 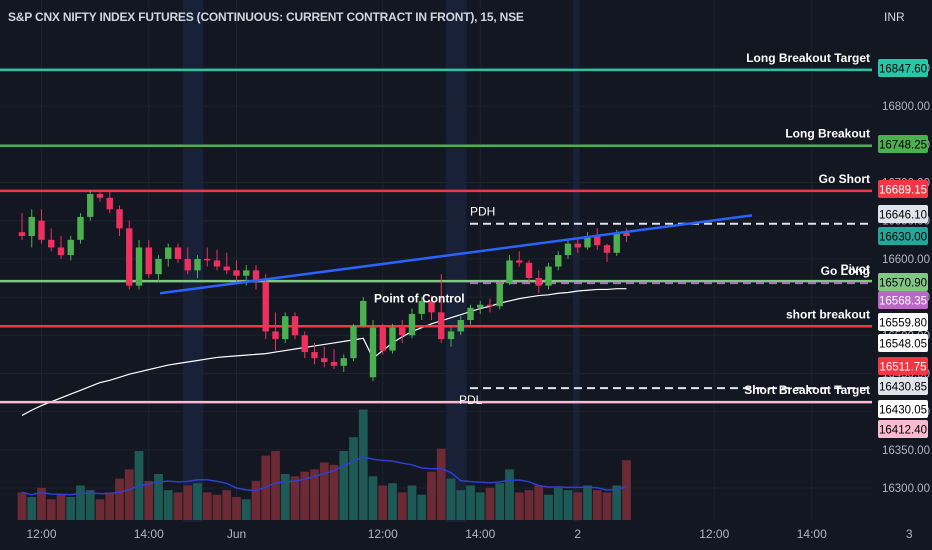 What do you see at coordinates (236, 534) in the screenshot?
I see `x-tick-label: Jun` at bounding box center [236, 534].